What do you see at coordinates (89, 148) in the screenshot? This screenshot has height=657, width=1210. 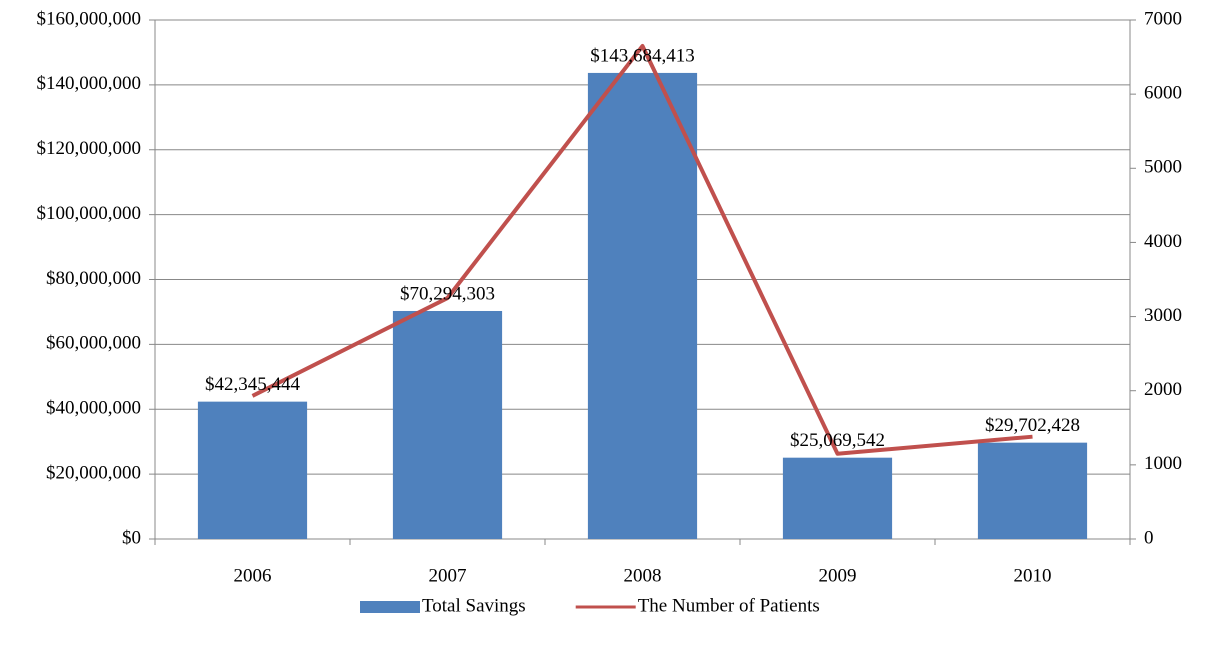 I see `y-tick-label: $120,000,000` at bounding box center [89, 148].